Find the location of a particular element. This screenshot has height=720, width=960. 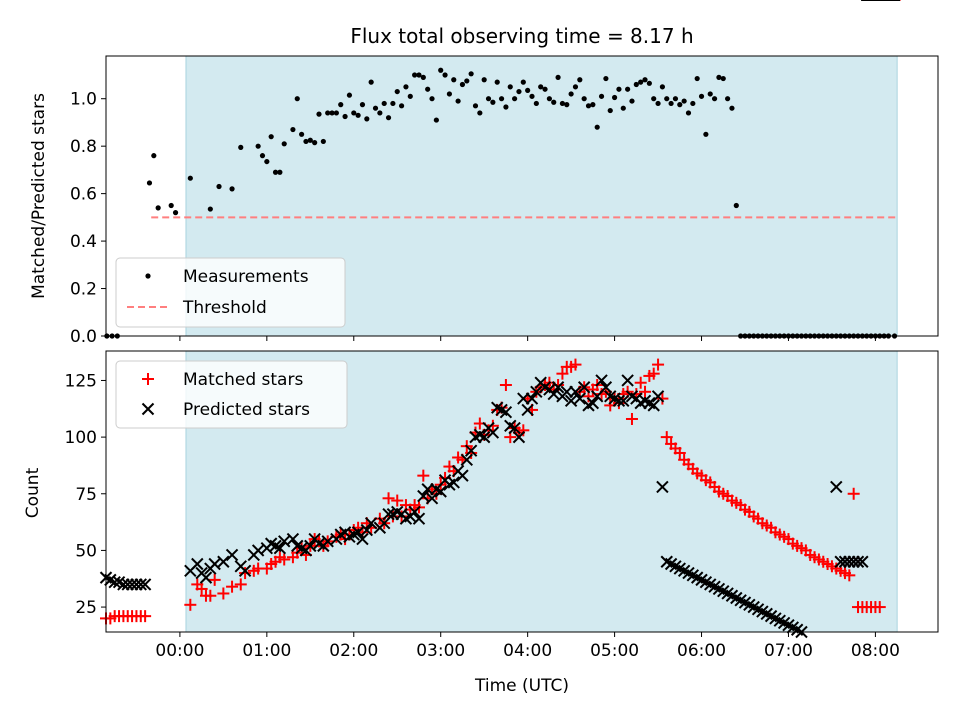

y-tick-label: 75 is located at coordinates (86, 495).